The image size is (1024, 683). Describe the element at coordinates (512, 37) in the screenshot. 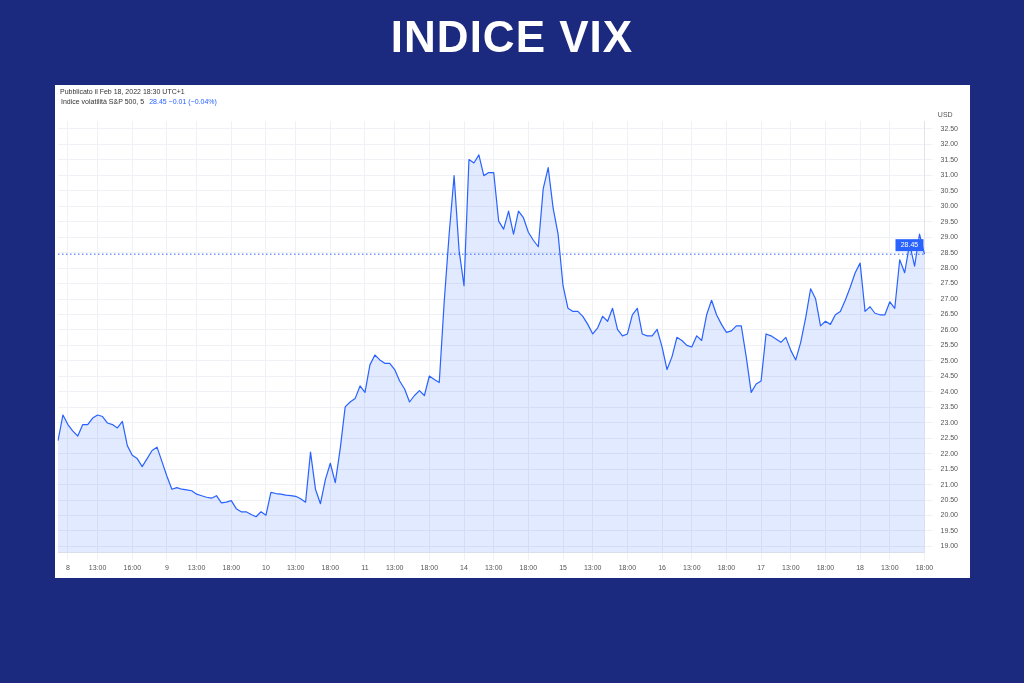

I see `chart-title: INDICE VIX` at that location.